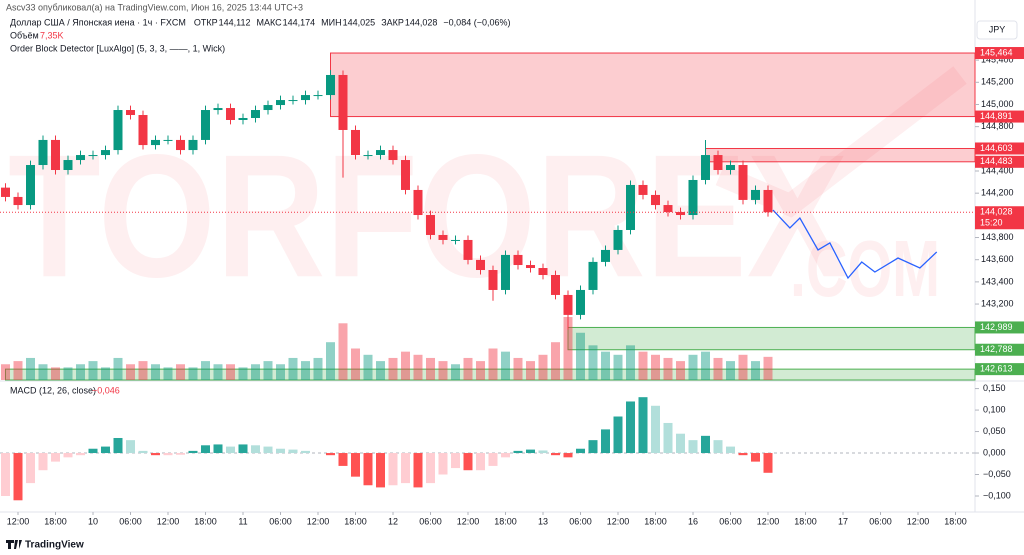 The image size is (1024, 555). What do you see at coordinates (996, 349) in the screenshot?
I see `price-label: 142,788` at bounding box center [996, 349].